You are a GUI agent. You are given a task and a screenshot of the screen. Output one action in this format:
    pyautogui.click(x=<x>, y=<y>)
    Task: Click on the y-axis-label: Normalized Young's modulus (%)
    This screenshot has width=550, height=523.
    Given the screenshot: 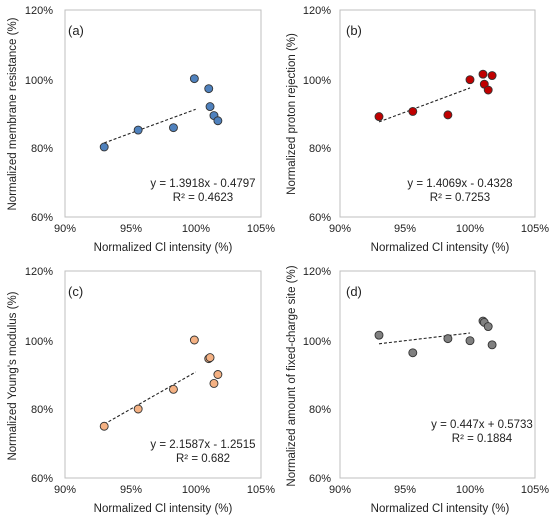 What is the action you would take?
    pyautogui.click(x=13, y=375)
    